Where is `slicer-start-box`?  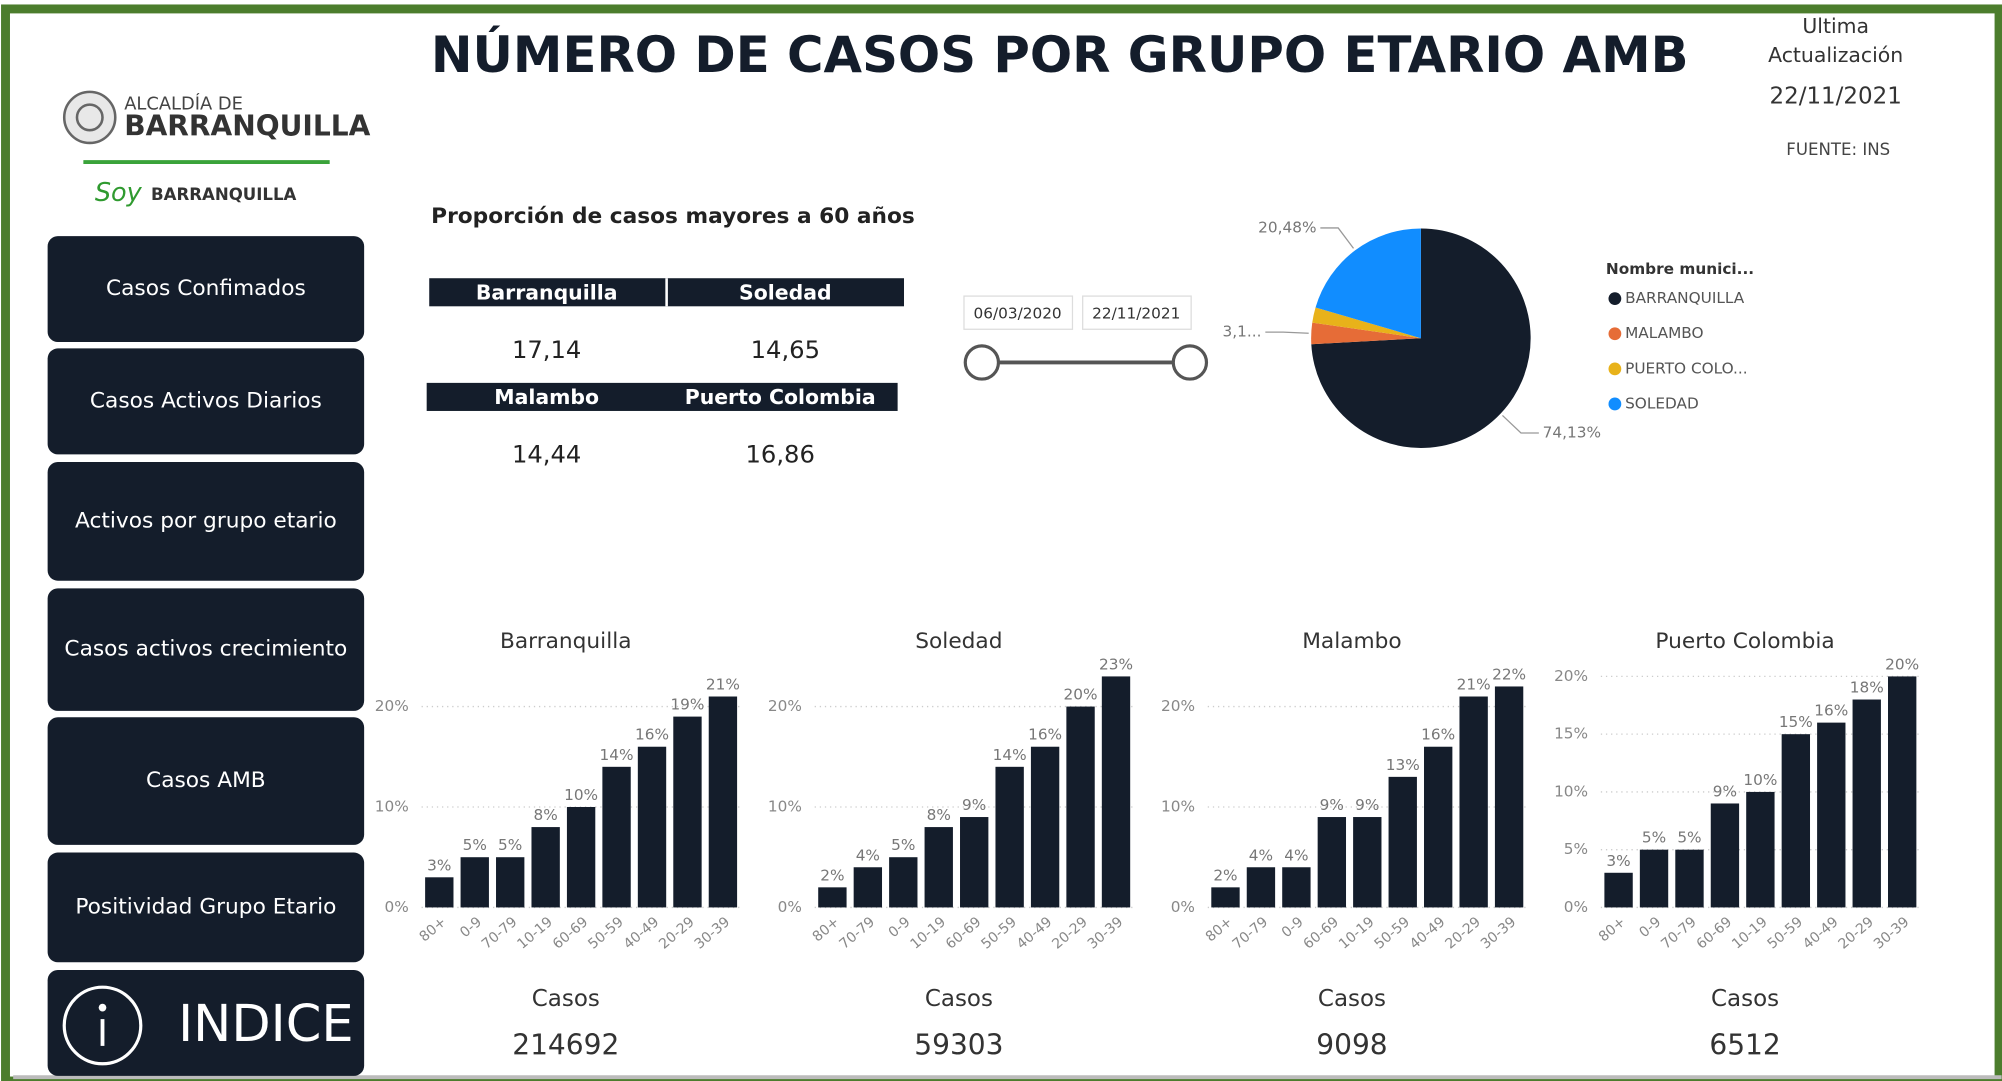
slicer-start-box is located at coordinates (1018, 312).